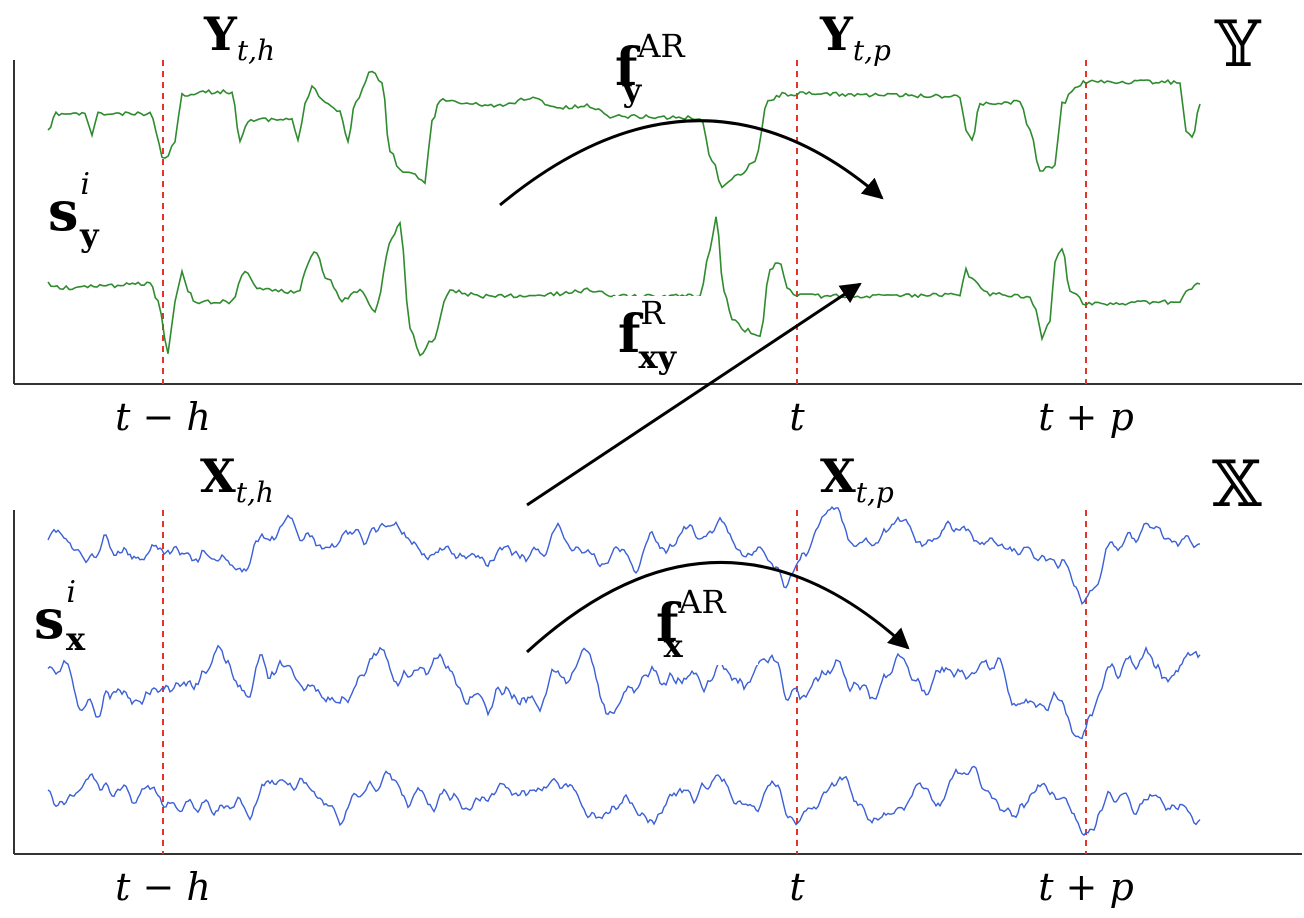 The image size is (1304, 918). What do you see at coordinates (74, 210) in the screenshot?
I see `y-series-label: si y` at bounding box center [74, 210].